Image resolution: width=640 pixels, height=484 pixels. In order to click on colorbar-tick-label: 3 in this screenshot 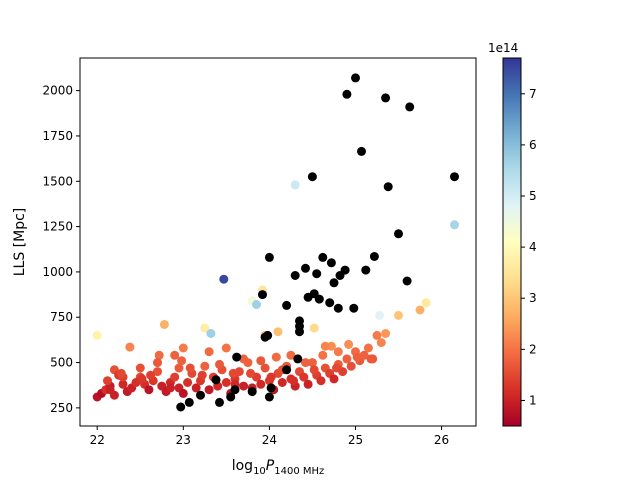, I will do `click(533, 298)`.